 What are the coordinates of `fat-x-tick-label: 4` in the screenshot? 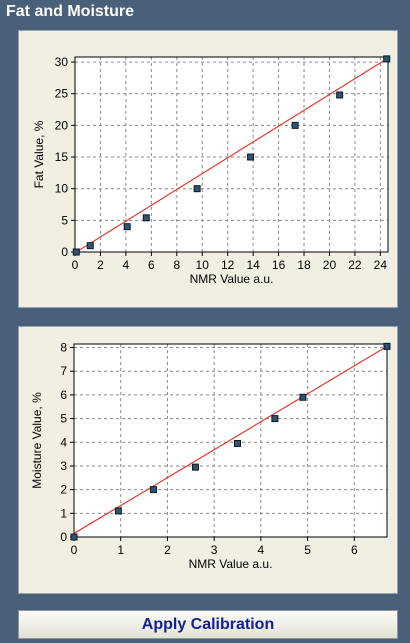 It's located at (126, 265).